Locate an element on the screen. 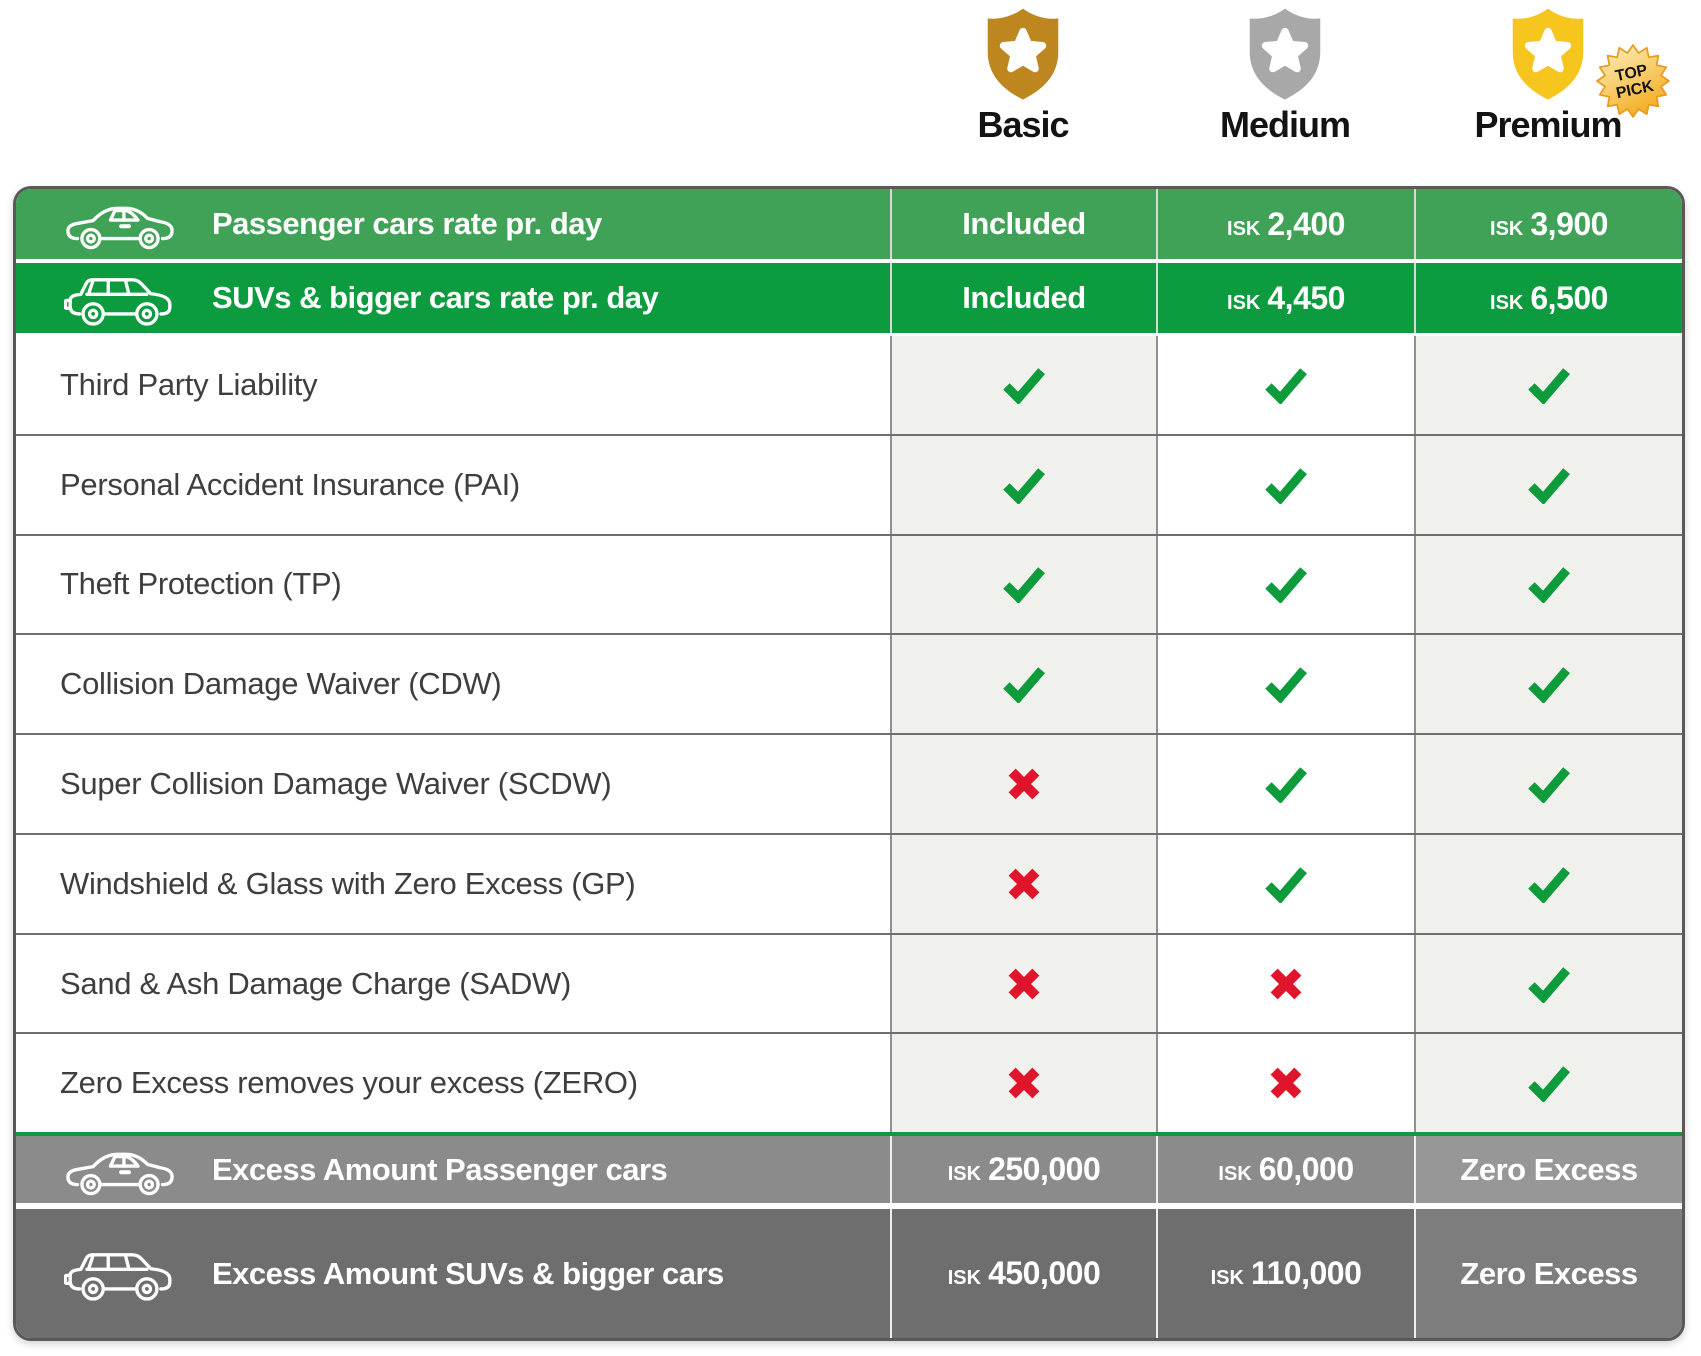  plan-value-cell: ISK 450,000 is located at coordinates (1023, 1273).